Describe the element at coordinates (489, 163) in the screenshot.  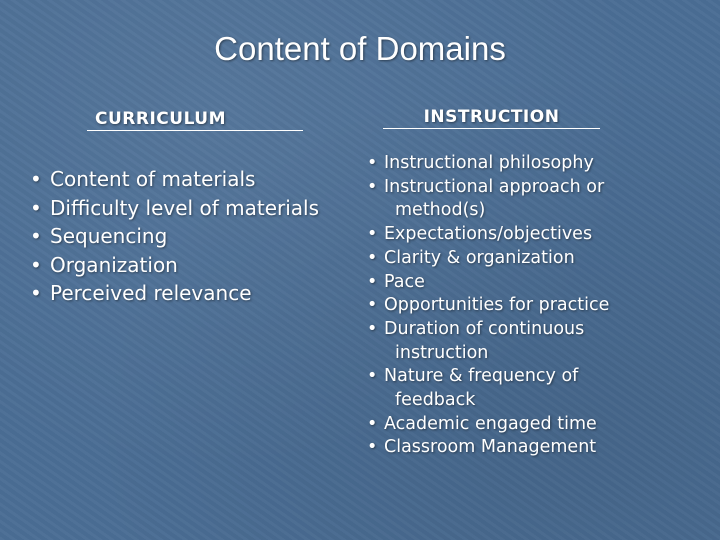
I see `item-text: Instructional philosophy` at that location.